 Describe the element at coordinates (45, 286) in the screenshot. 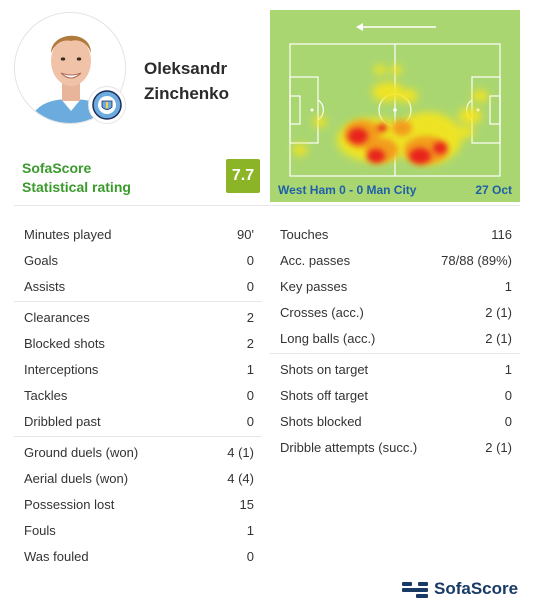

I see `stat-label: Assists` at that location.